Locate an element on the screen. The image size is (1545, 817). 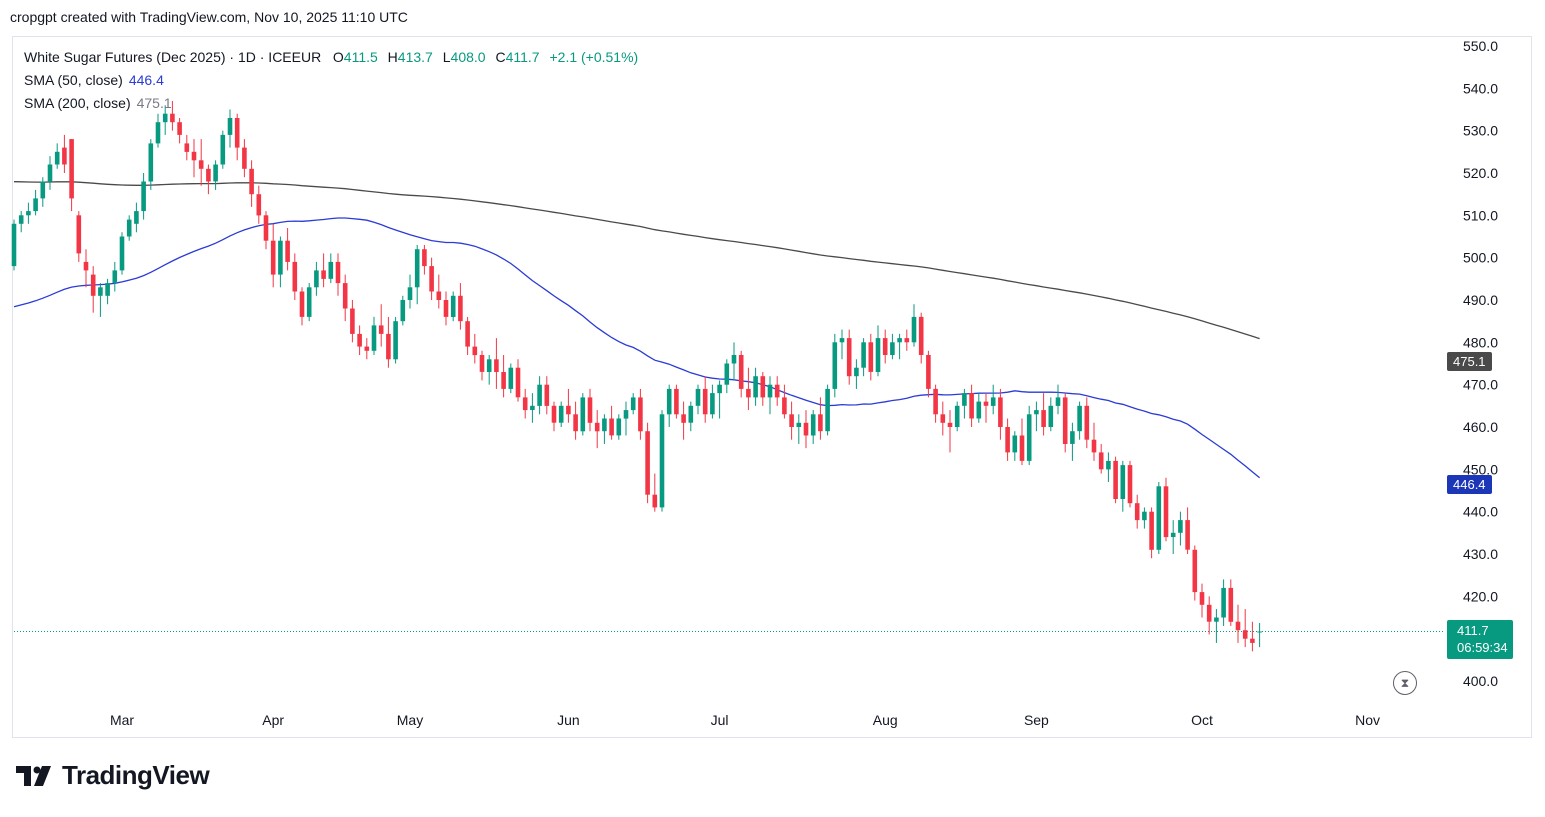
y-tick-label: 420.0 is located at coordinates (1480, 596).